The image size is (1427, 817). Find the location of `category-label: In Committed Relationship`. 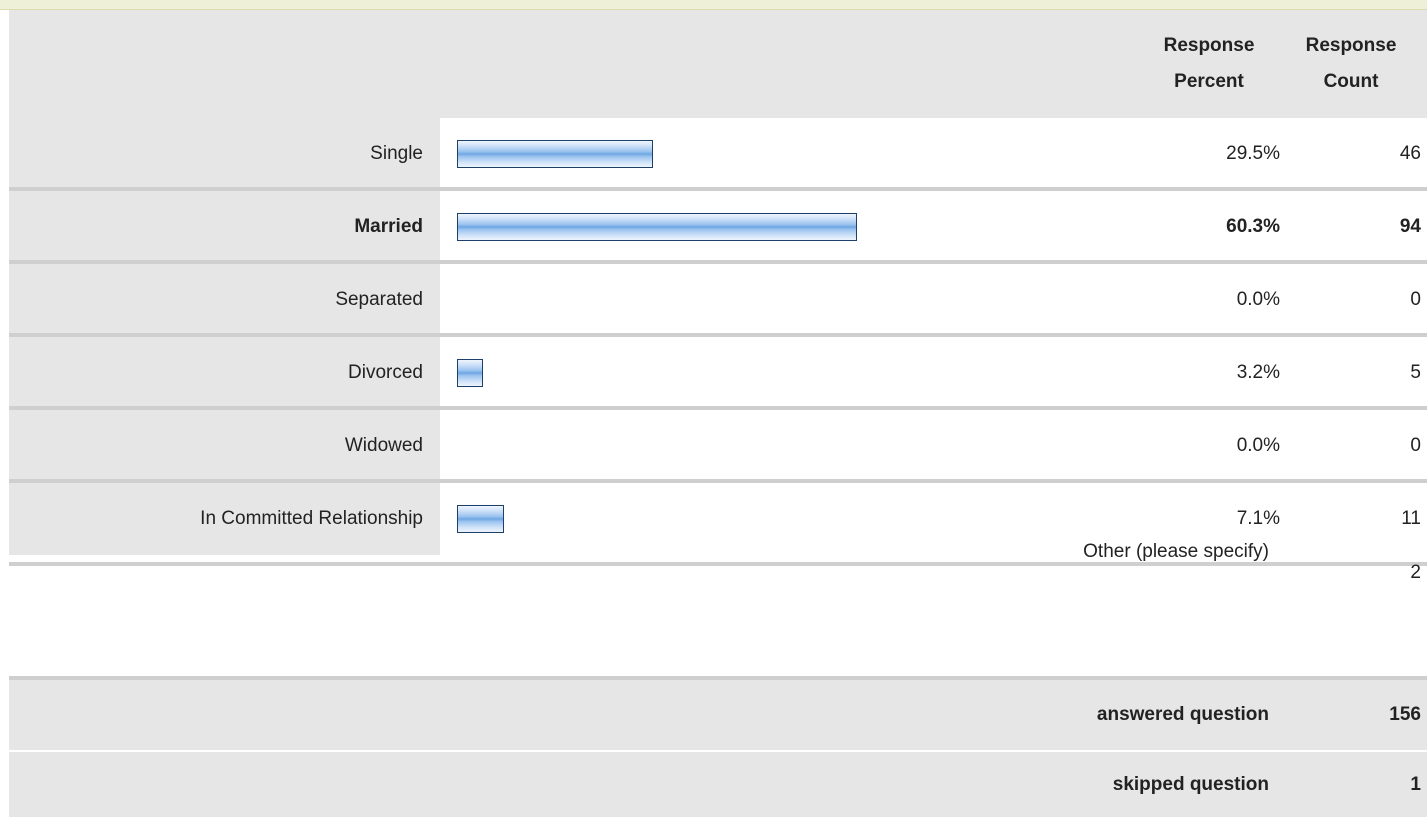

category-label: In Committed Relationship is located at coordinates (311, 518).